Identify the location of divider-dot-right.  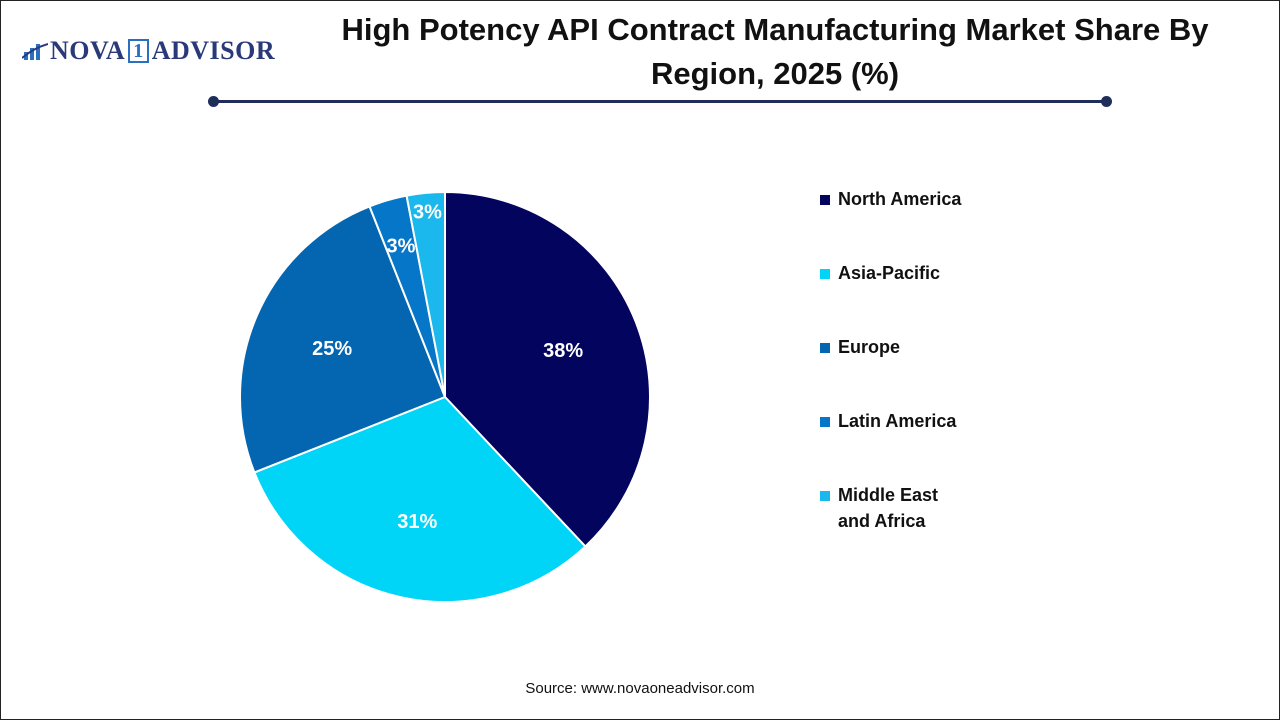
(1106, 101).